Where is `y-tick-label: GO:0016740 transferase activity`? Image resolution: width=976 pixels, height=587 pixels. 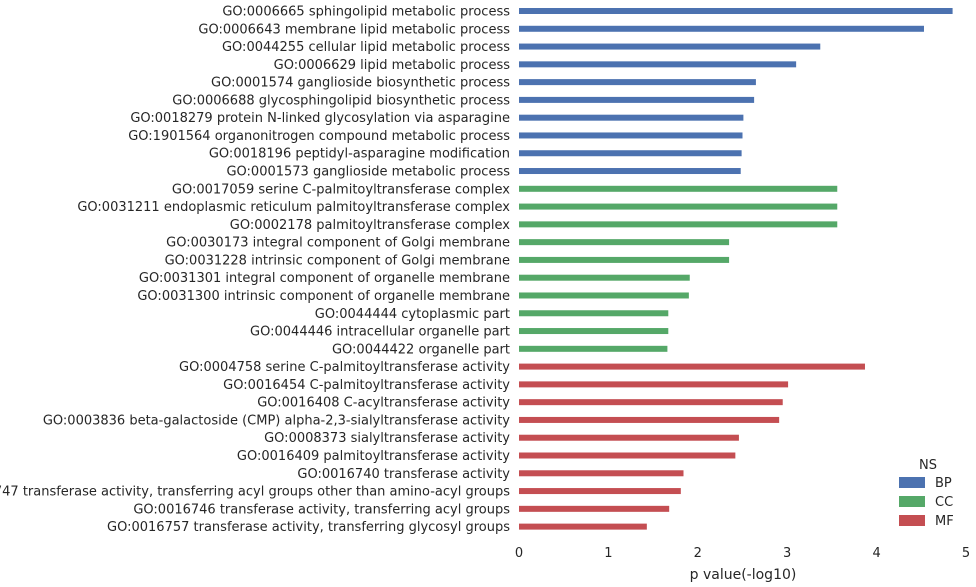
y-tick-label: GO:0016740 transferase activity is located at coordinates (403, 474).